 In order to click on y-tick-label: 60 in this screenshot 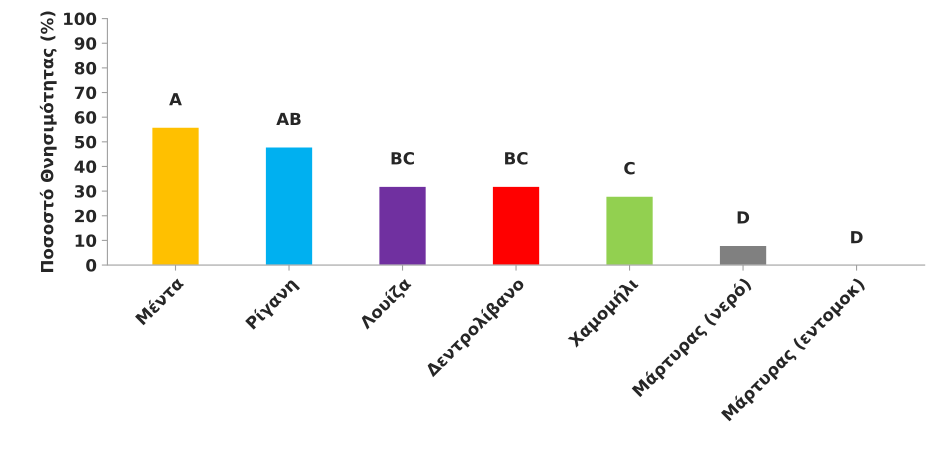, I will do `click(85, 117)`.